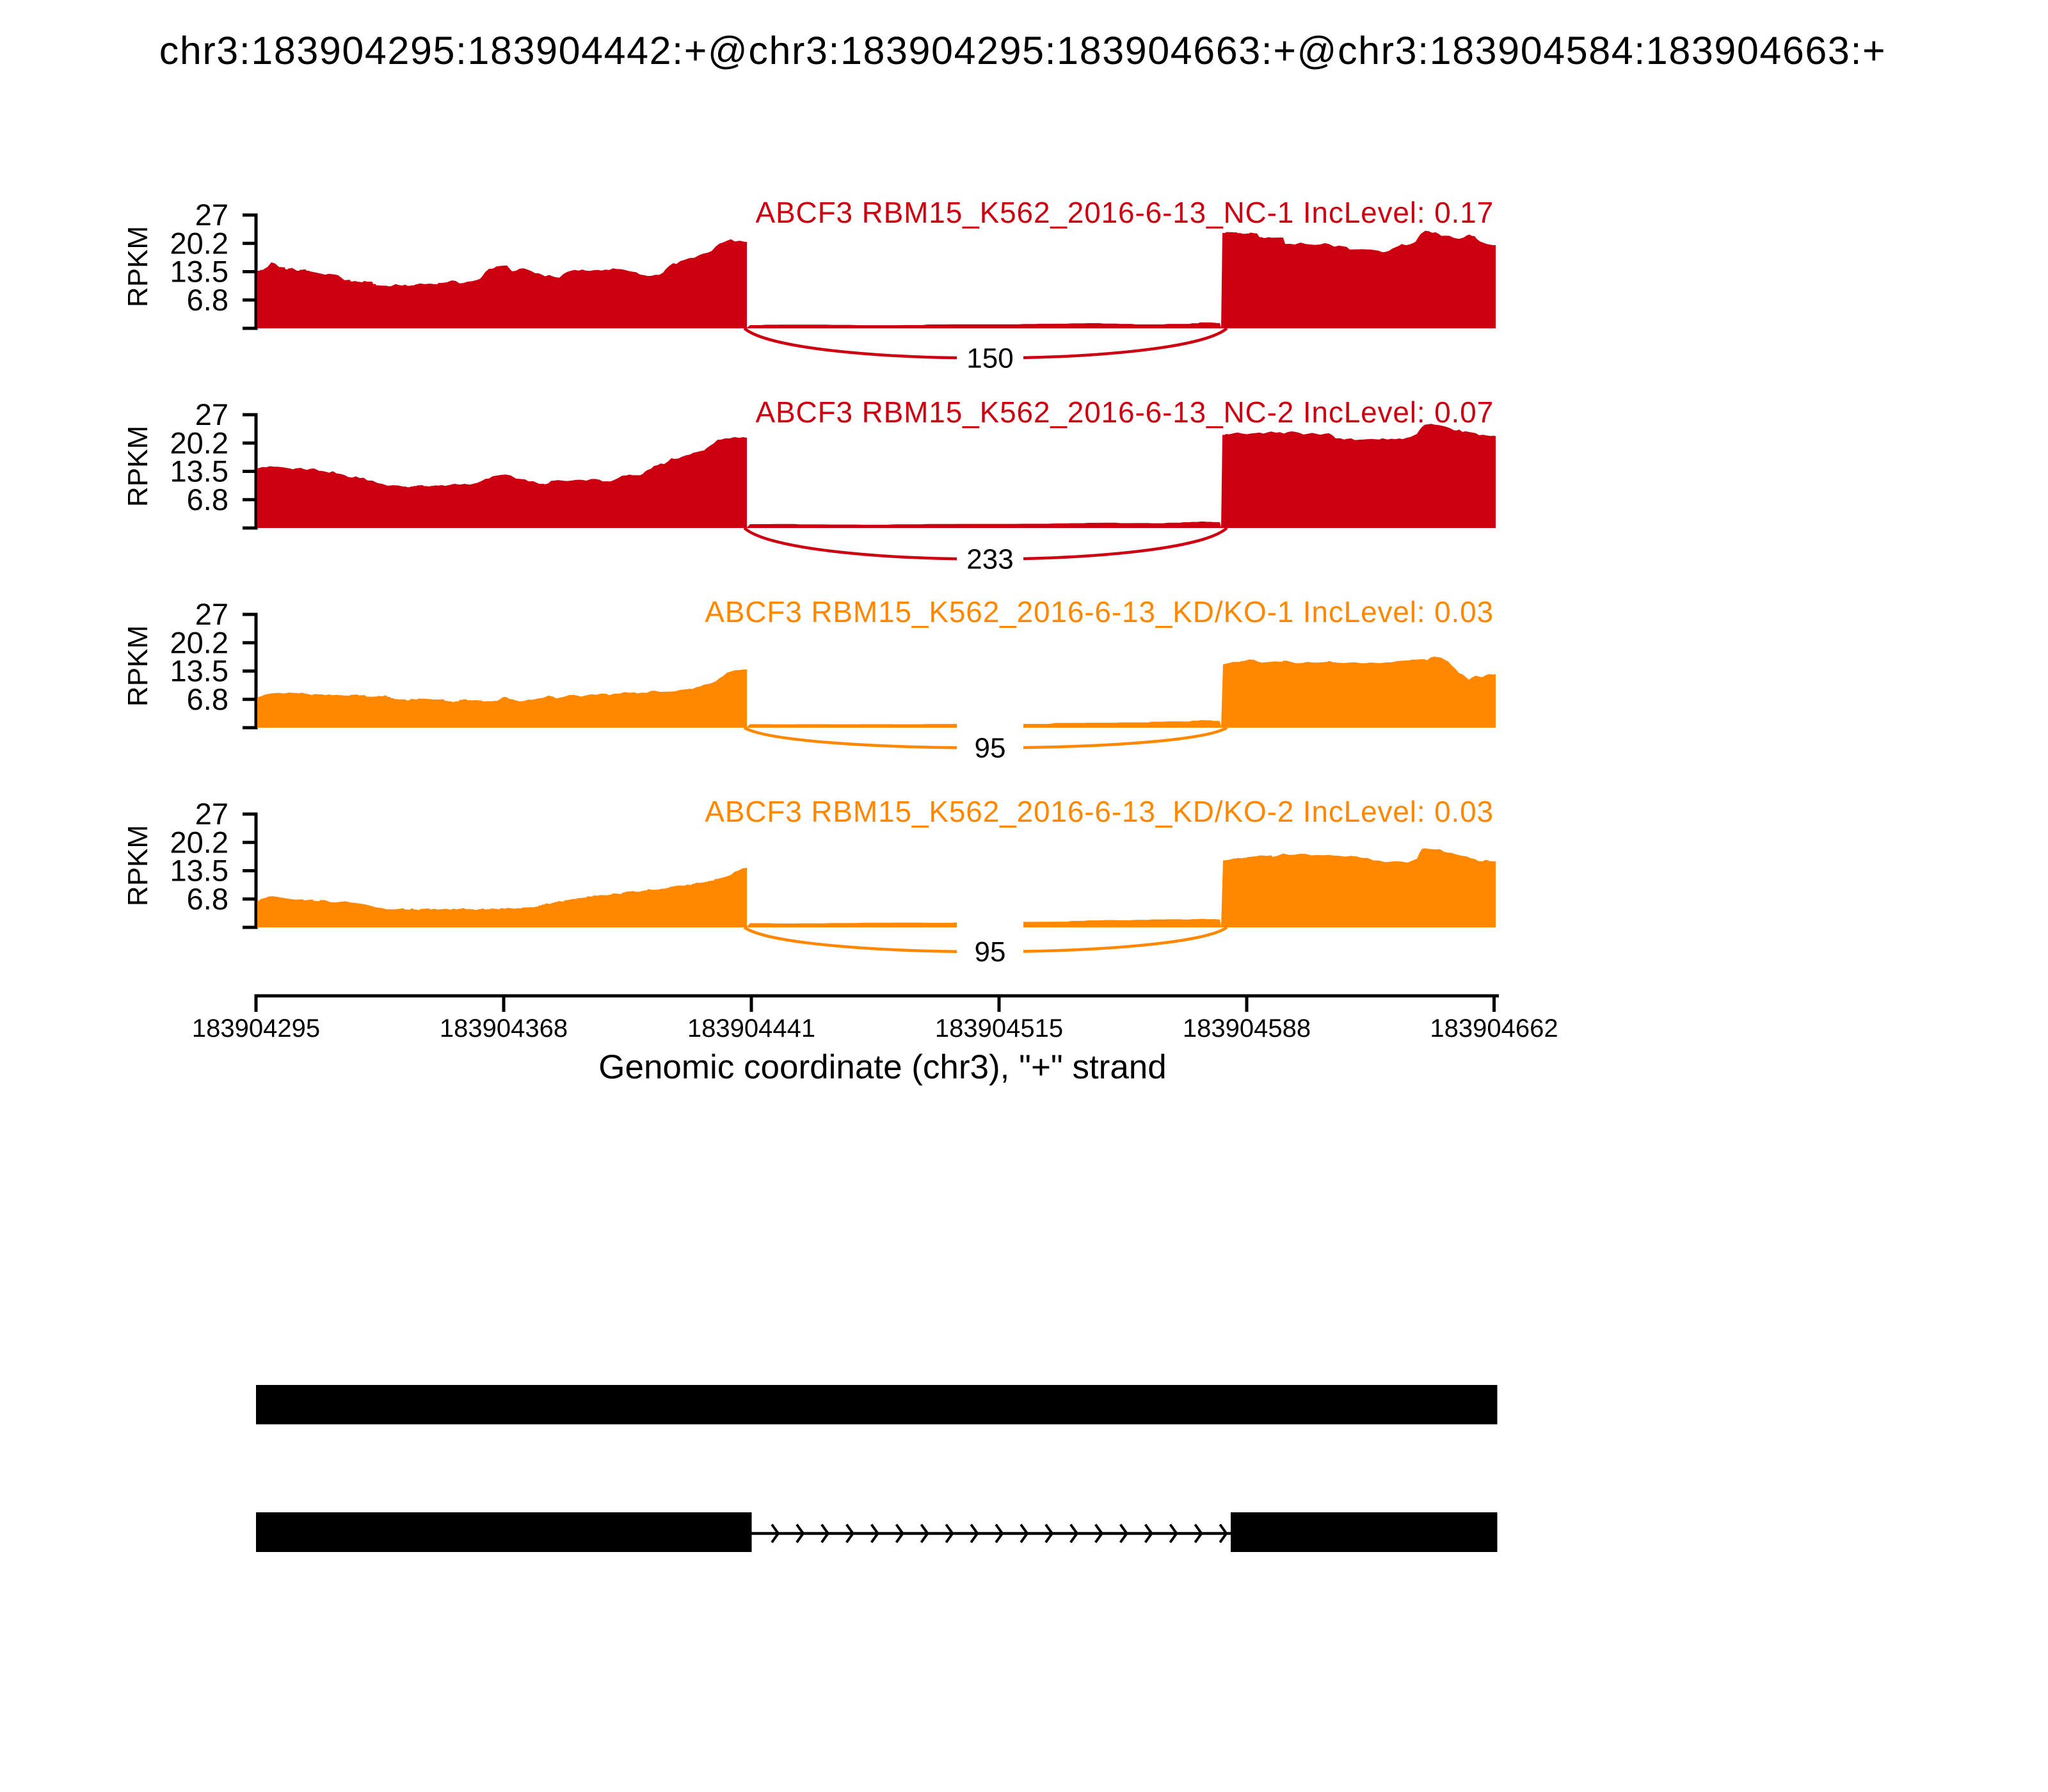 This screenshot has width=2048, height=1792. Describe the element at coordinates (751, 1028) in the screenshot. I see `svg-text: 183904441` at that location.